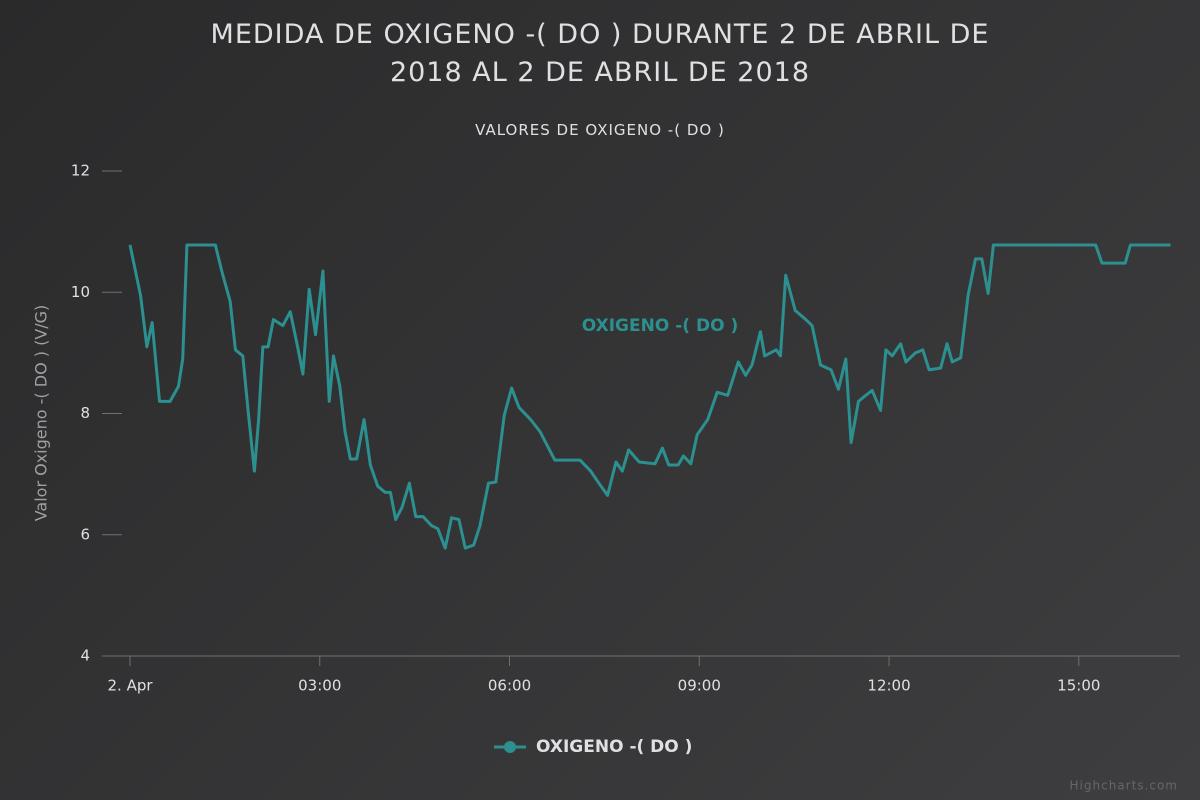 This screenshot has height=800, width=1200. What do you see at coordinates (614, 747) in the screenshot?
I see `legend-label: OXIGENO -( DO )` at bounding box center [614, 747].